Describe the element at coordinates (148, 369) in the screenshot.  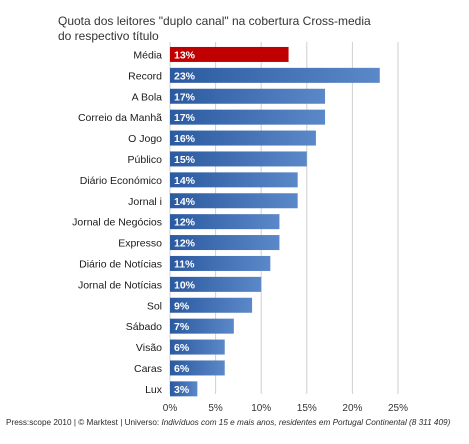
I see `category-label: Caras` at that location.